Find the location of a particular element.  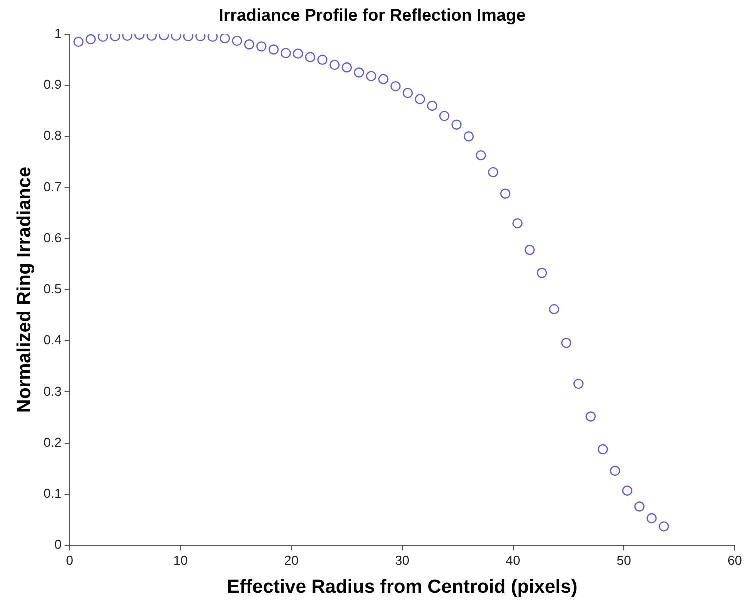

y-tick-label: 0 is located at coordinates (58, 544).